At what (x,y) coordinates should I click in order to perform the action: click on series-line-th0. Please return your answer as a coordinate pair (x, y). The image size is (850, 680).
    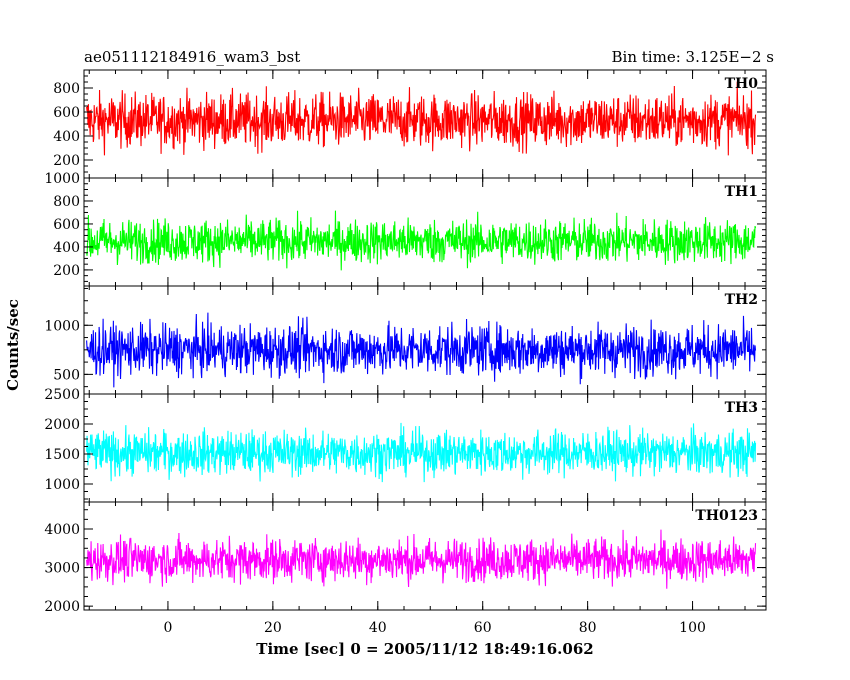
    Looking at the image, I should click on (421, 118).